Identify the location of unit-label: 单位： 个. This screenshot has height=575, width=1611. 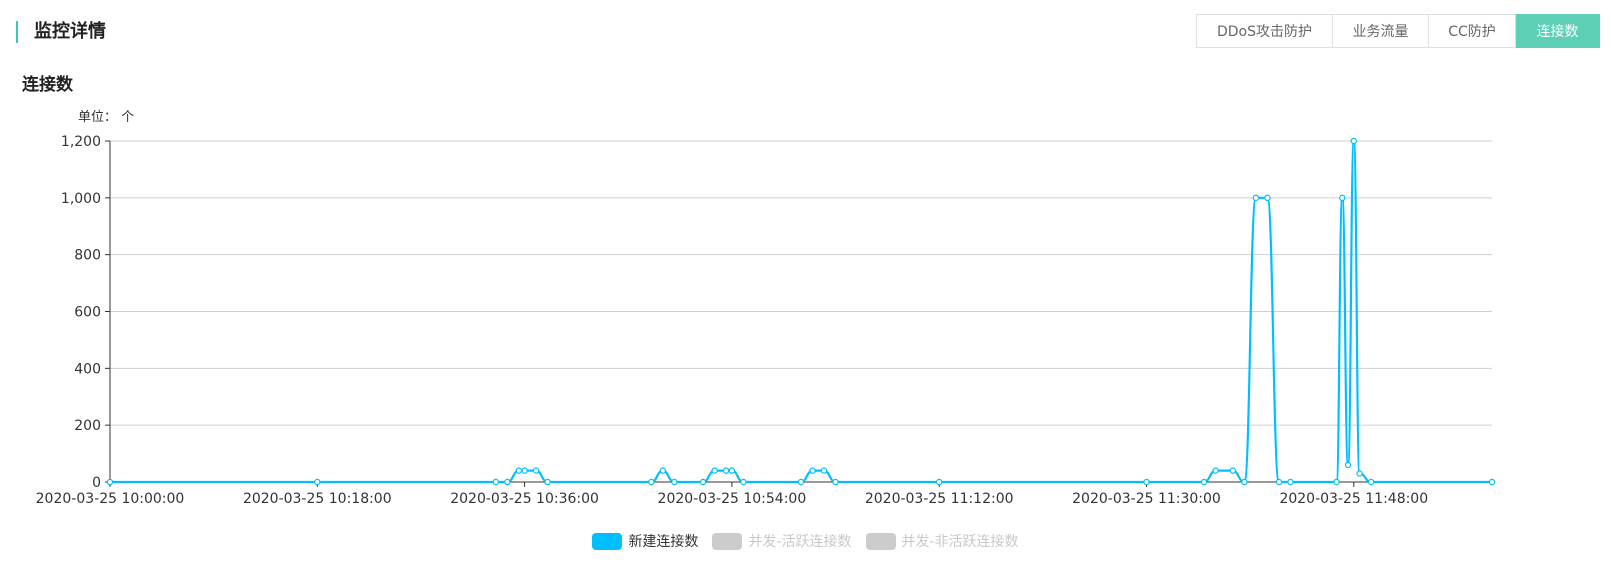
(106, 117).